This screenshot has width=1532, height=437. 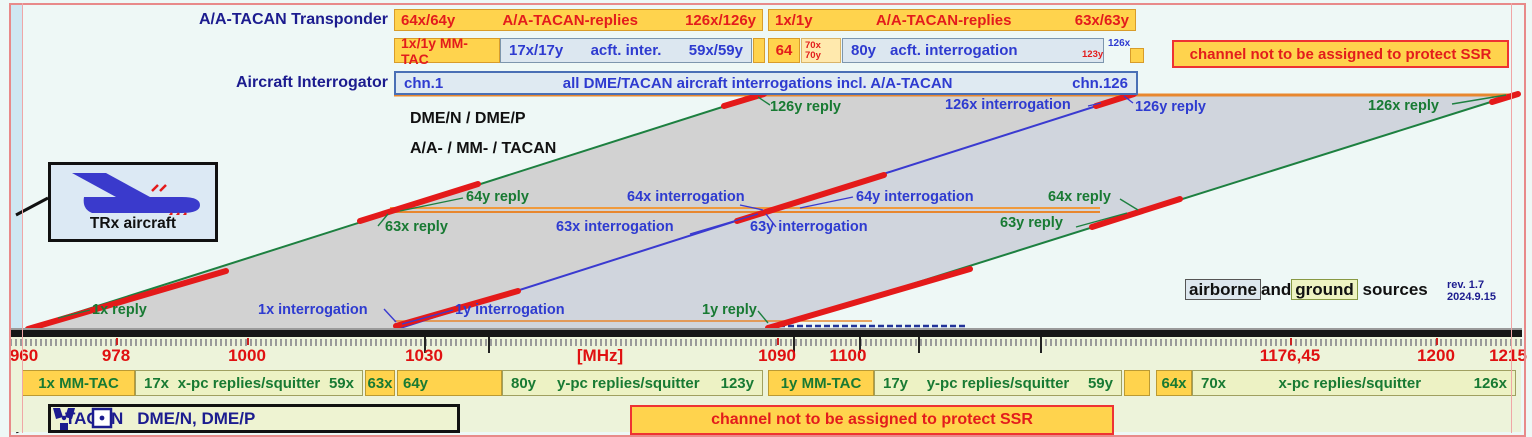 I want to click on ch70x-text: 70x, so click(x=813, y=45).